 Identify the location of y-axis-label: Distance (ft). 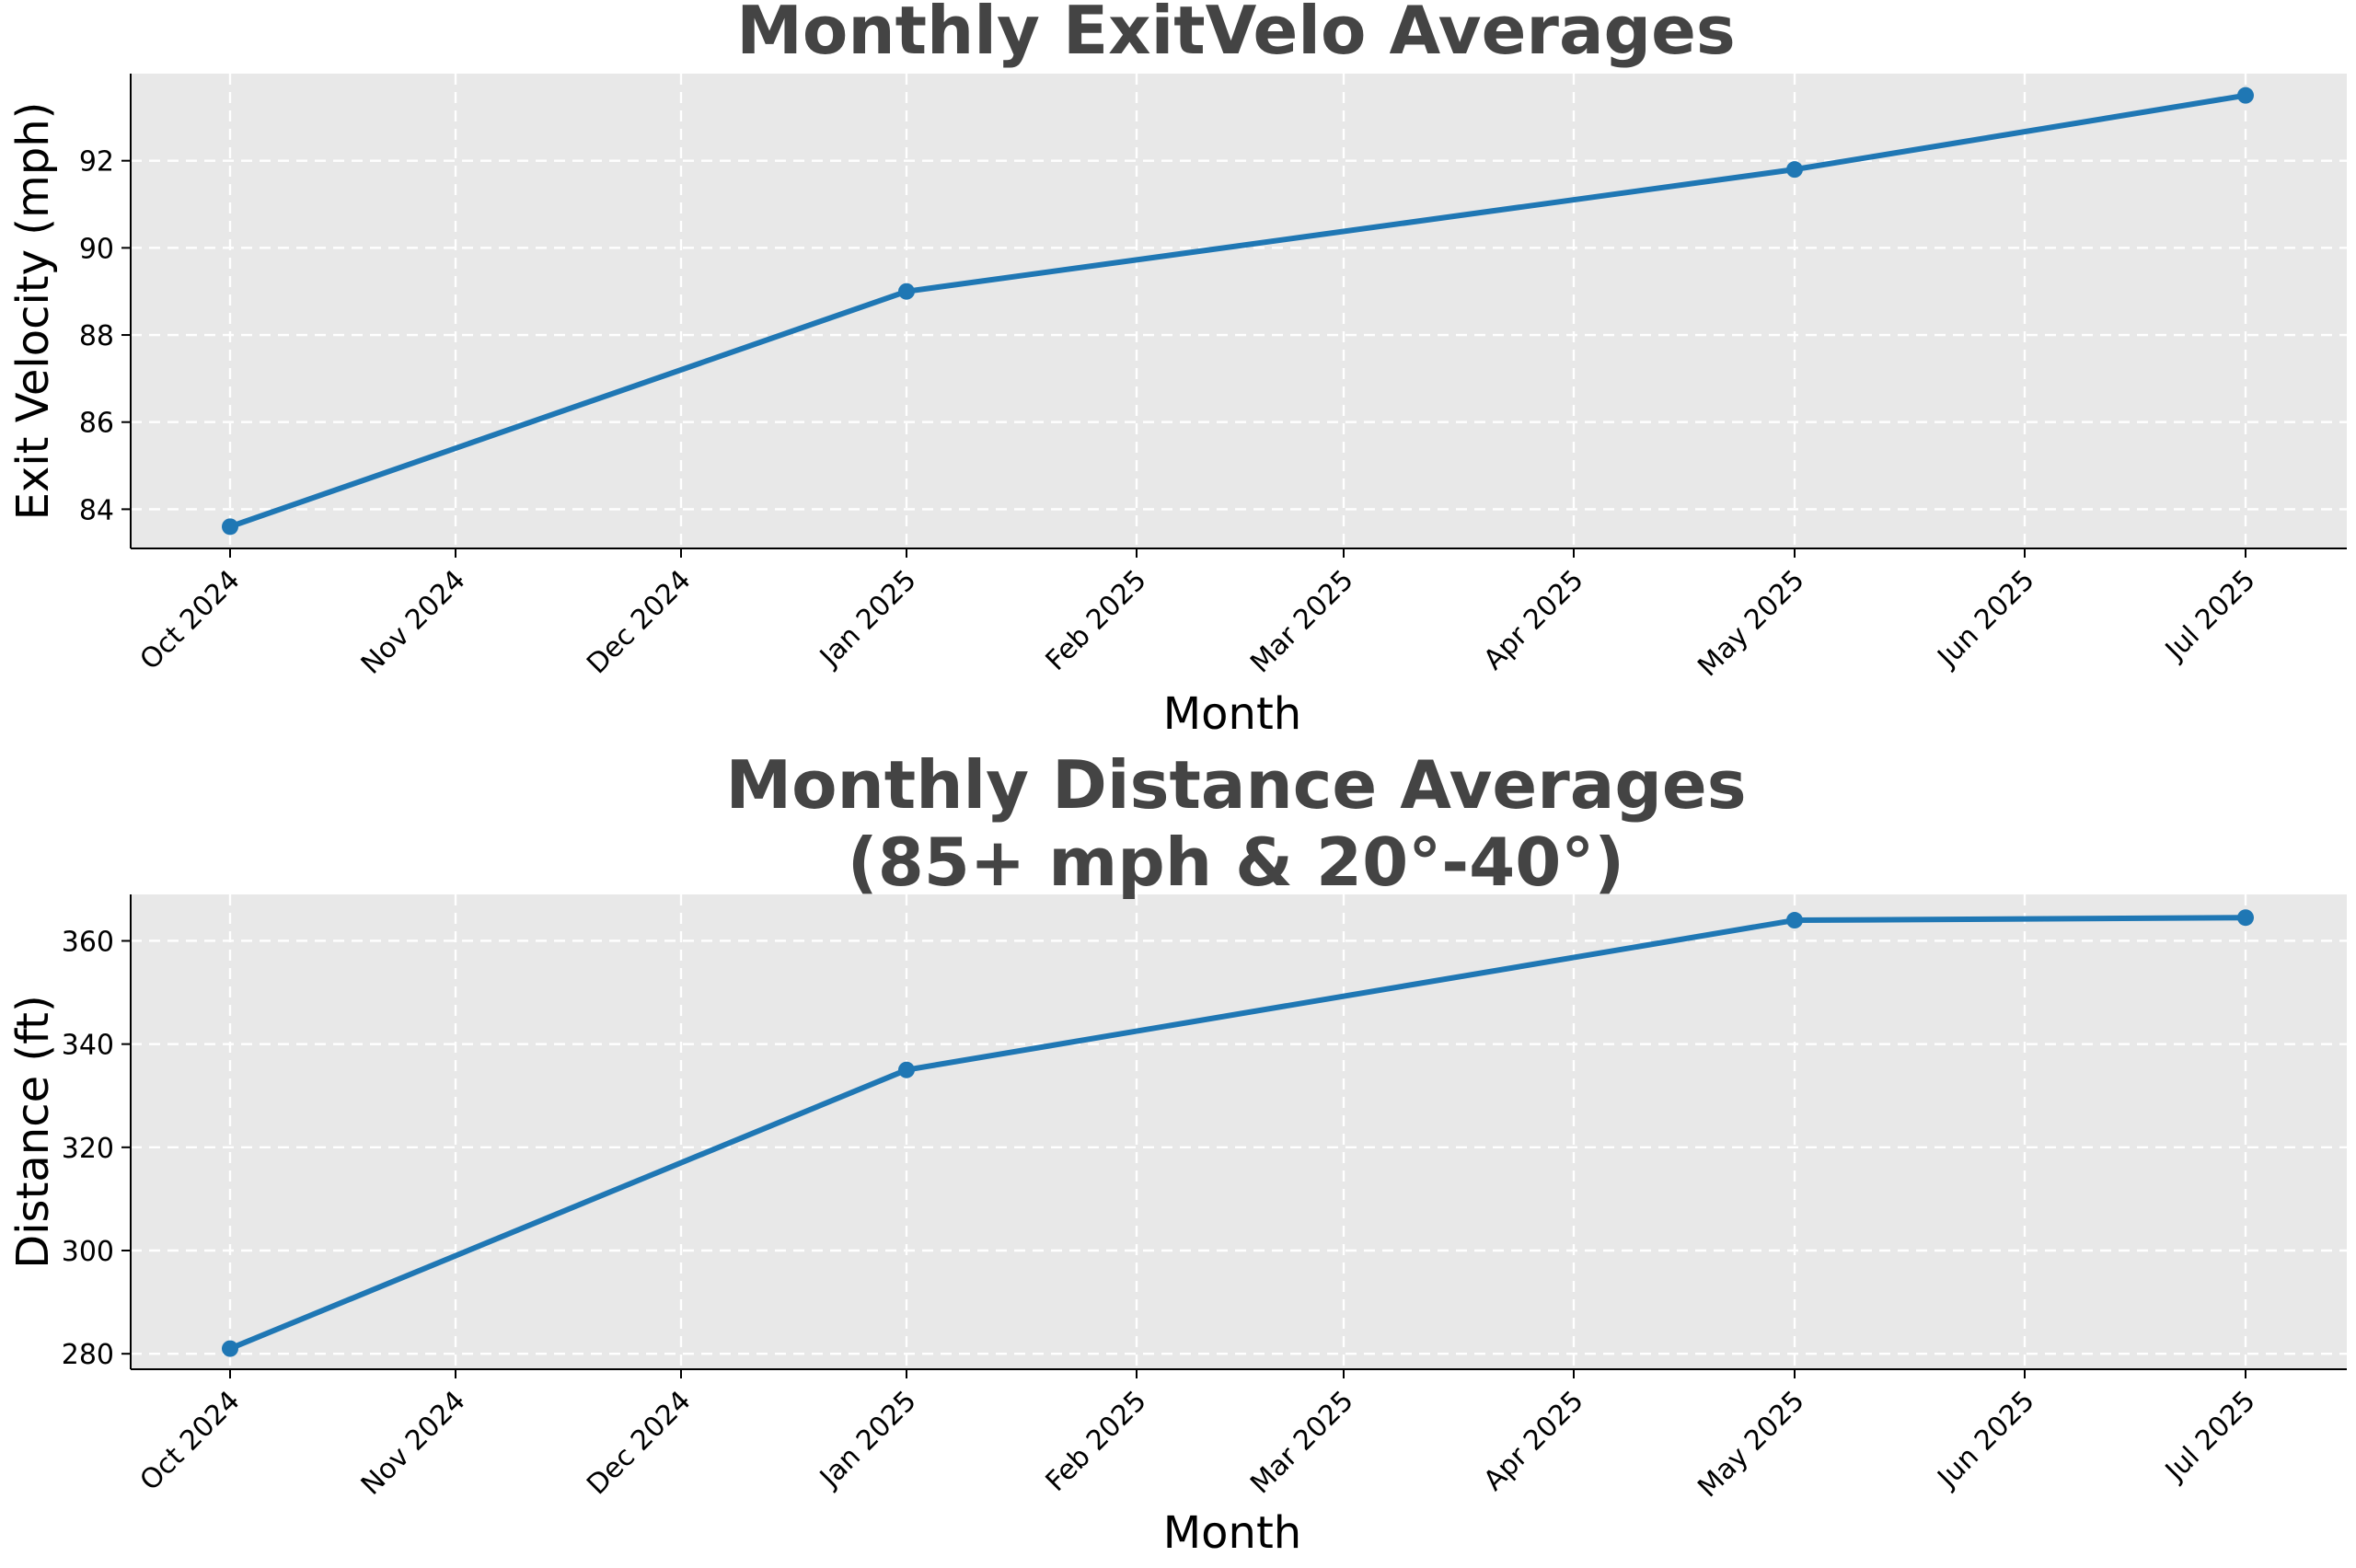
(33, 1131).